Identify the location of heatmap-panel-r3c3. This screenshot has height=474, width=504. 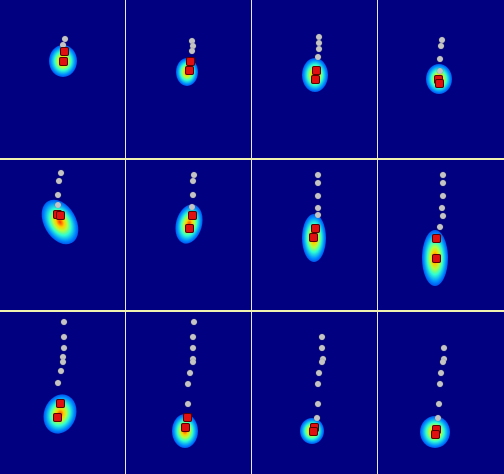
(314, 393).